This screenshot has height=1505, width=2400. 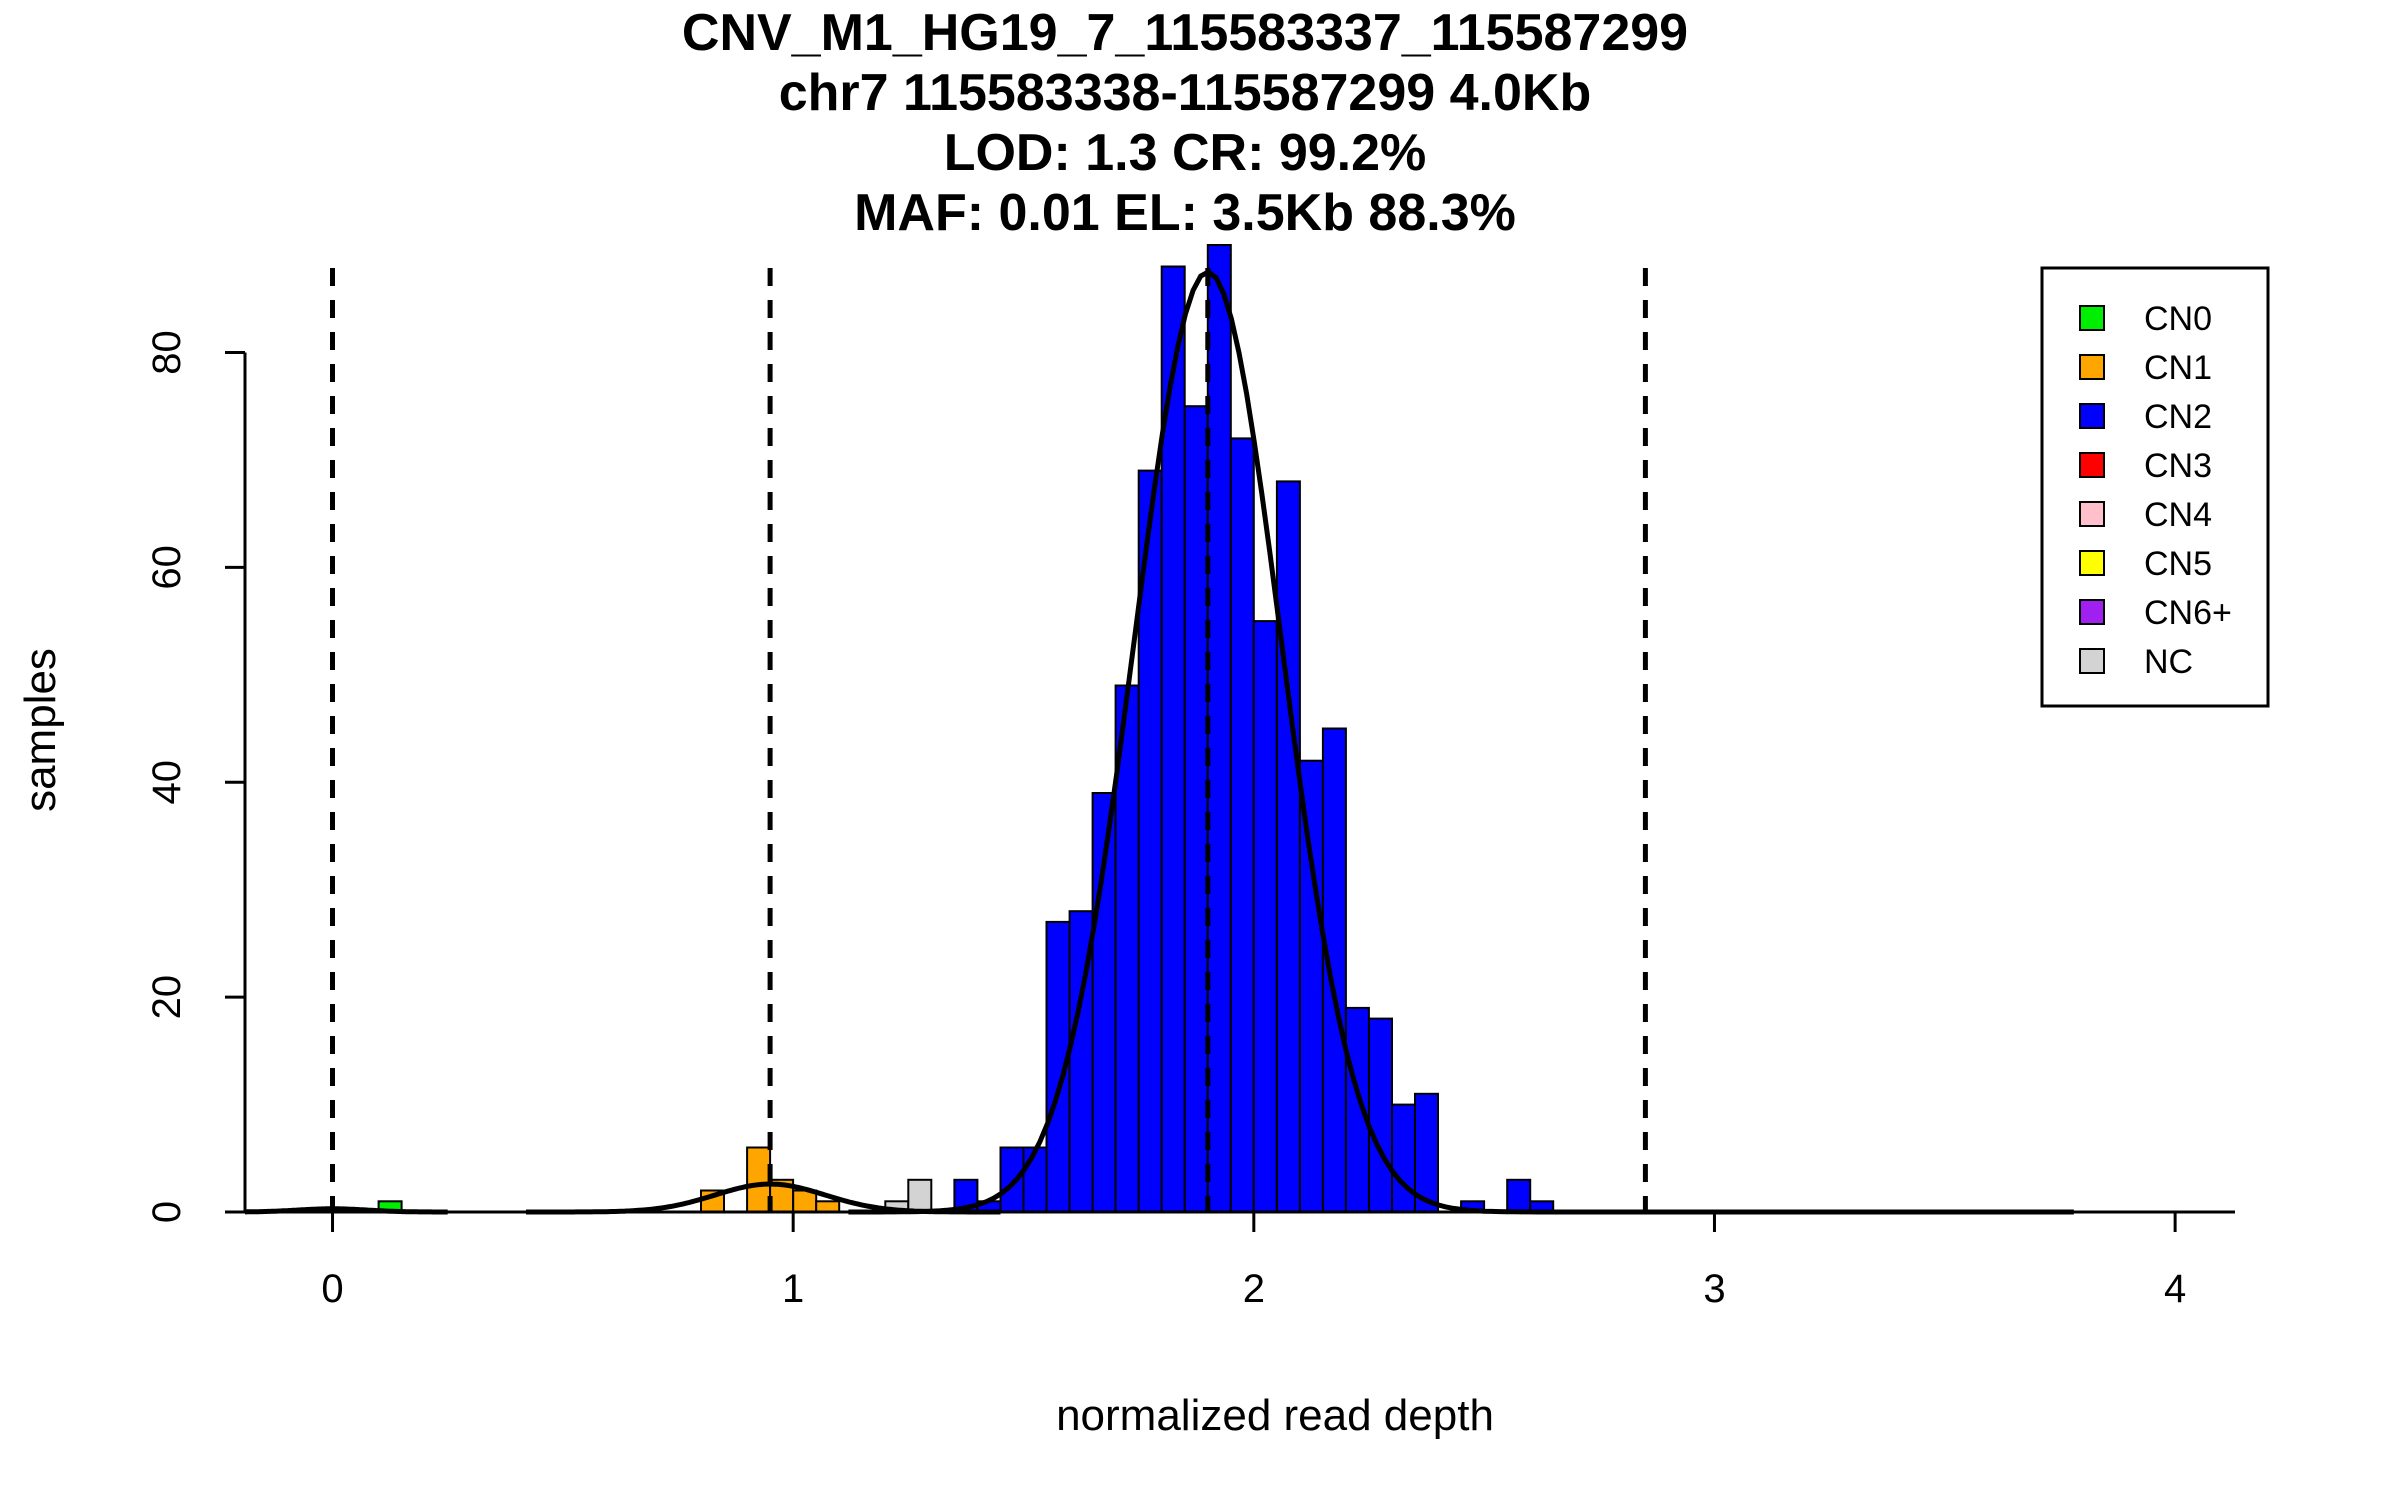 What do you see at coordinates (167, 1212) in the screenshot?
I see `y-tick-label: 0` at bounding box center [167, 1212].